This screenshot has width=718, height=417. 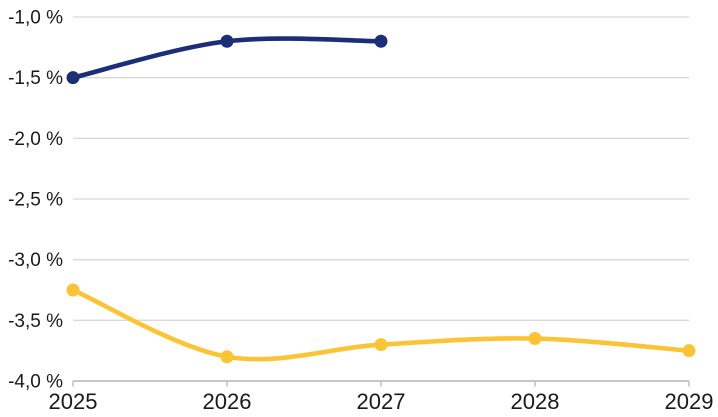 I want to click on x-axis-tick-label: 2025, so click(x=73, y=401).